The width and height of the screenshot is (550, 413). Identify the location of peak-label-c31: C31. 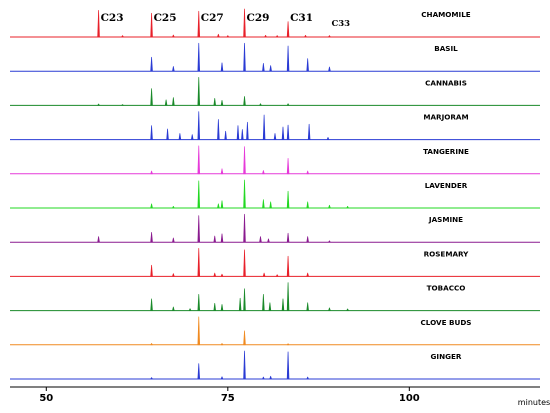
(301, 18).